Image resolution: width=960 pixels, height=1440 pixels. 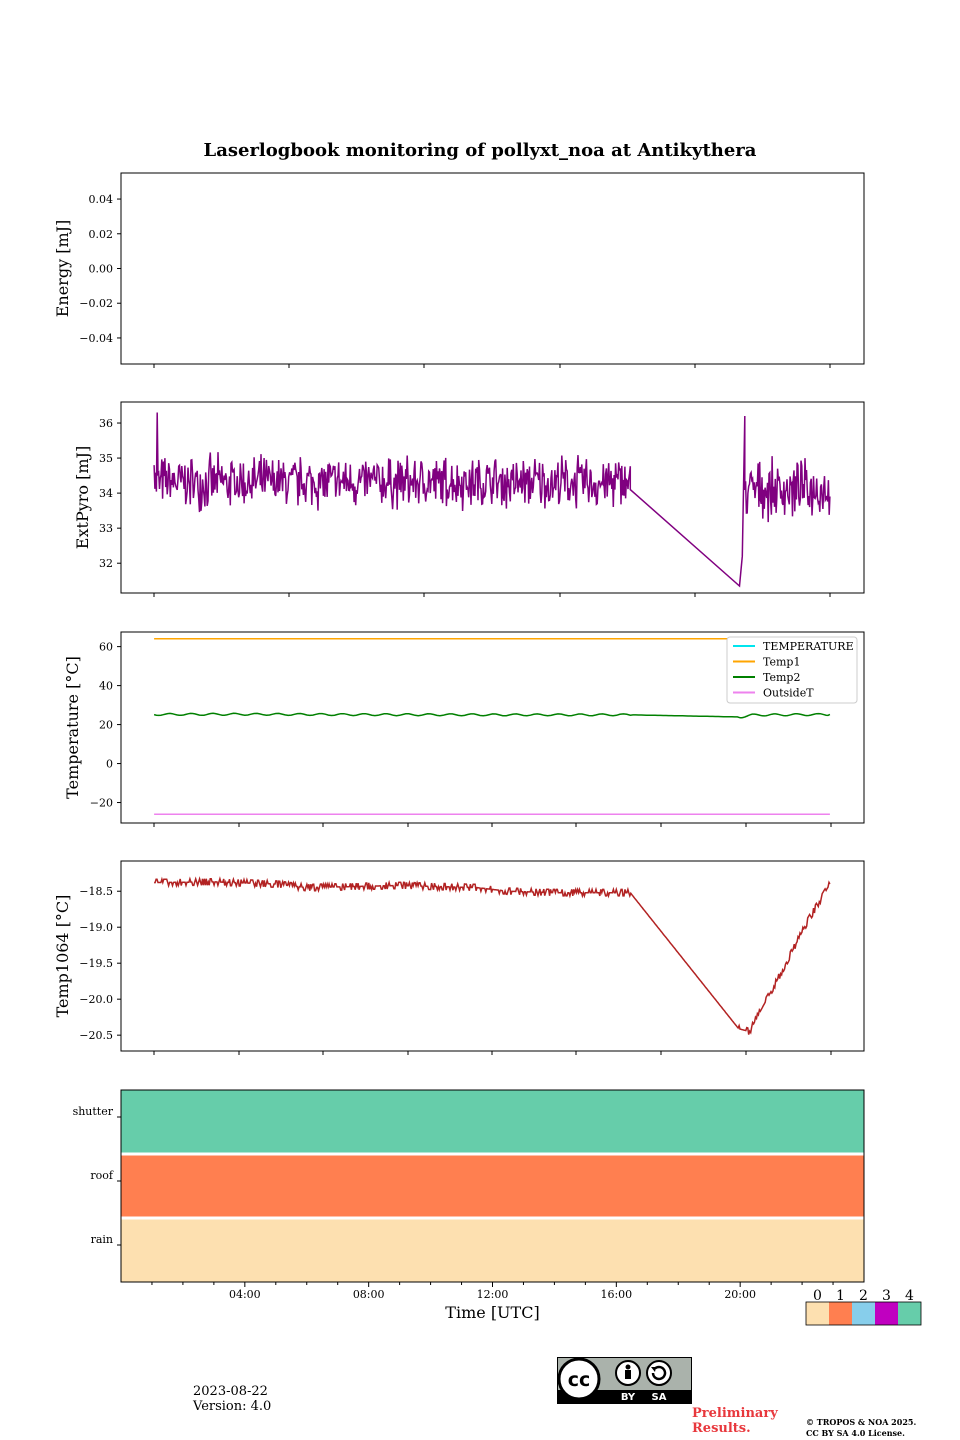 I want to click on y-tick-label: −0.02, so click(x=96, y=303).